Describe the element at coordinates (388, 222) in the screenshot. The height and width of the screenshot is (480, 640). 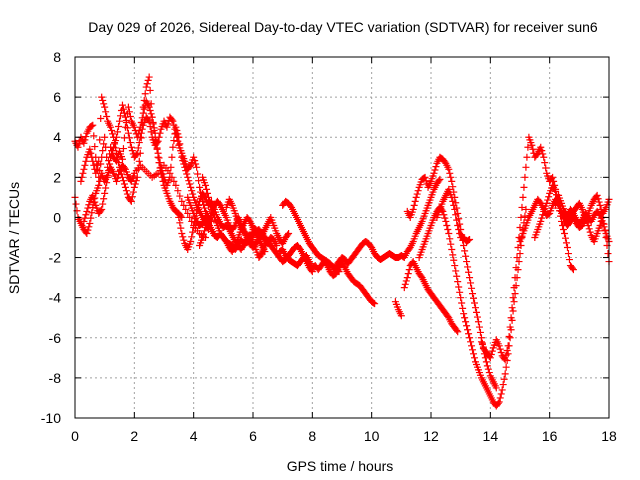
I see `series-sat-l` at that location.